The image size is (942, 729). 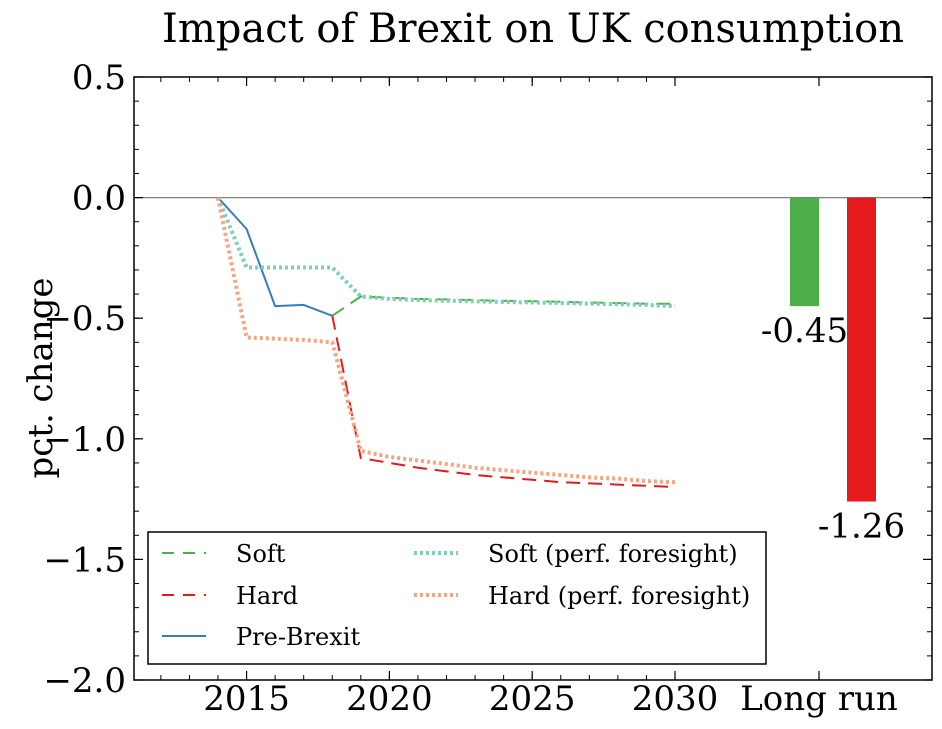 I want to click on legend-label: Hard (perf. foresight), so click(x=619, y=596).